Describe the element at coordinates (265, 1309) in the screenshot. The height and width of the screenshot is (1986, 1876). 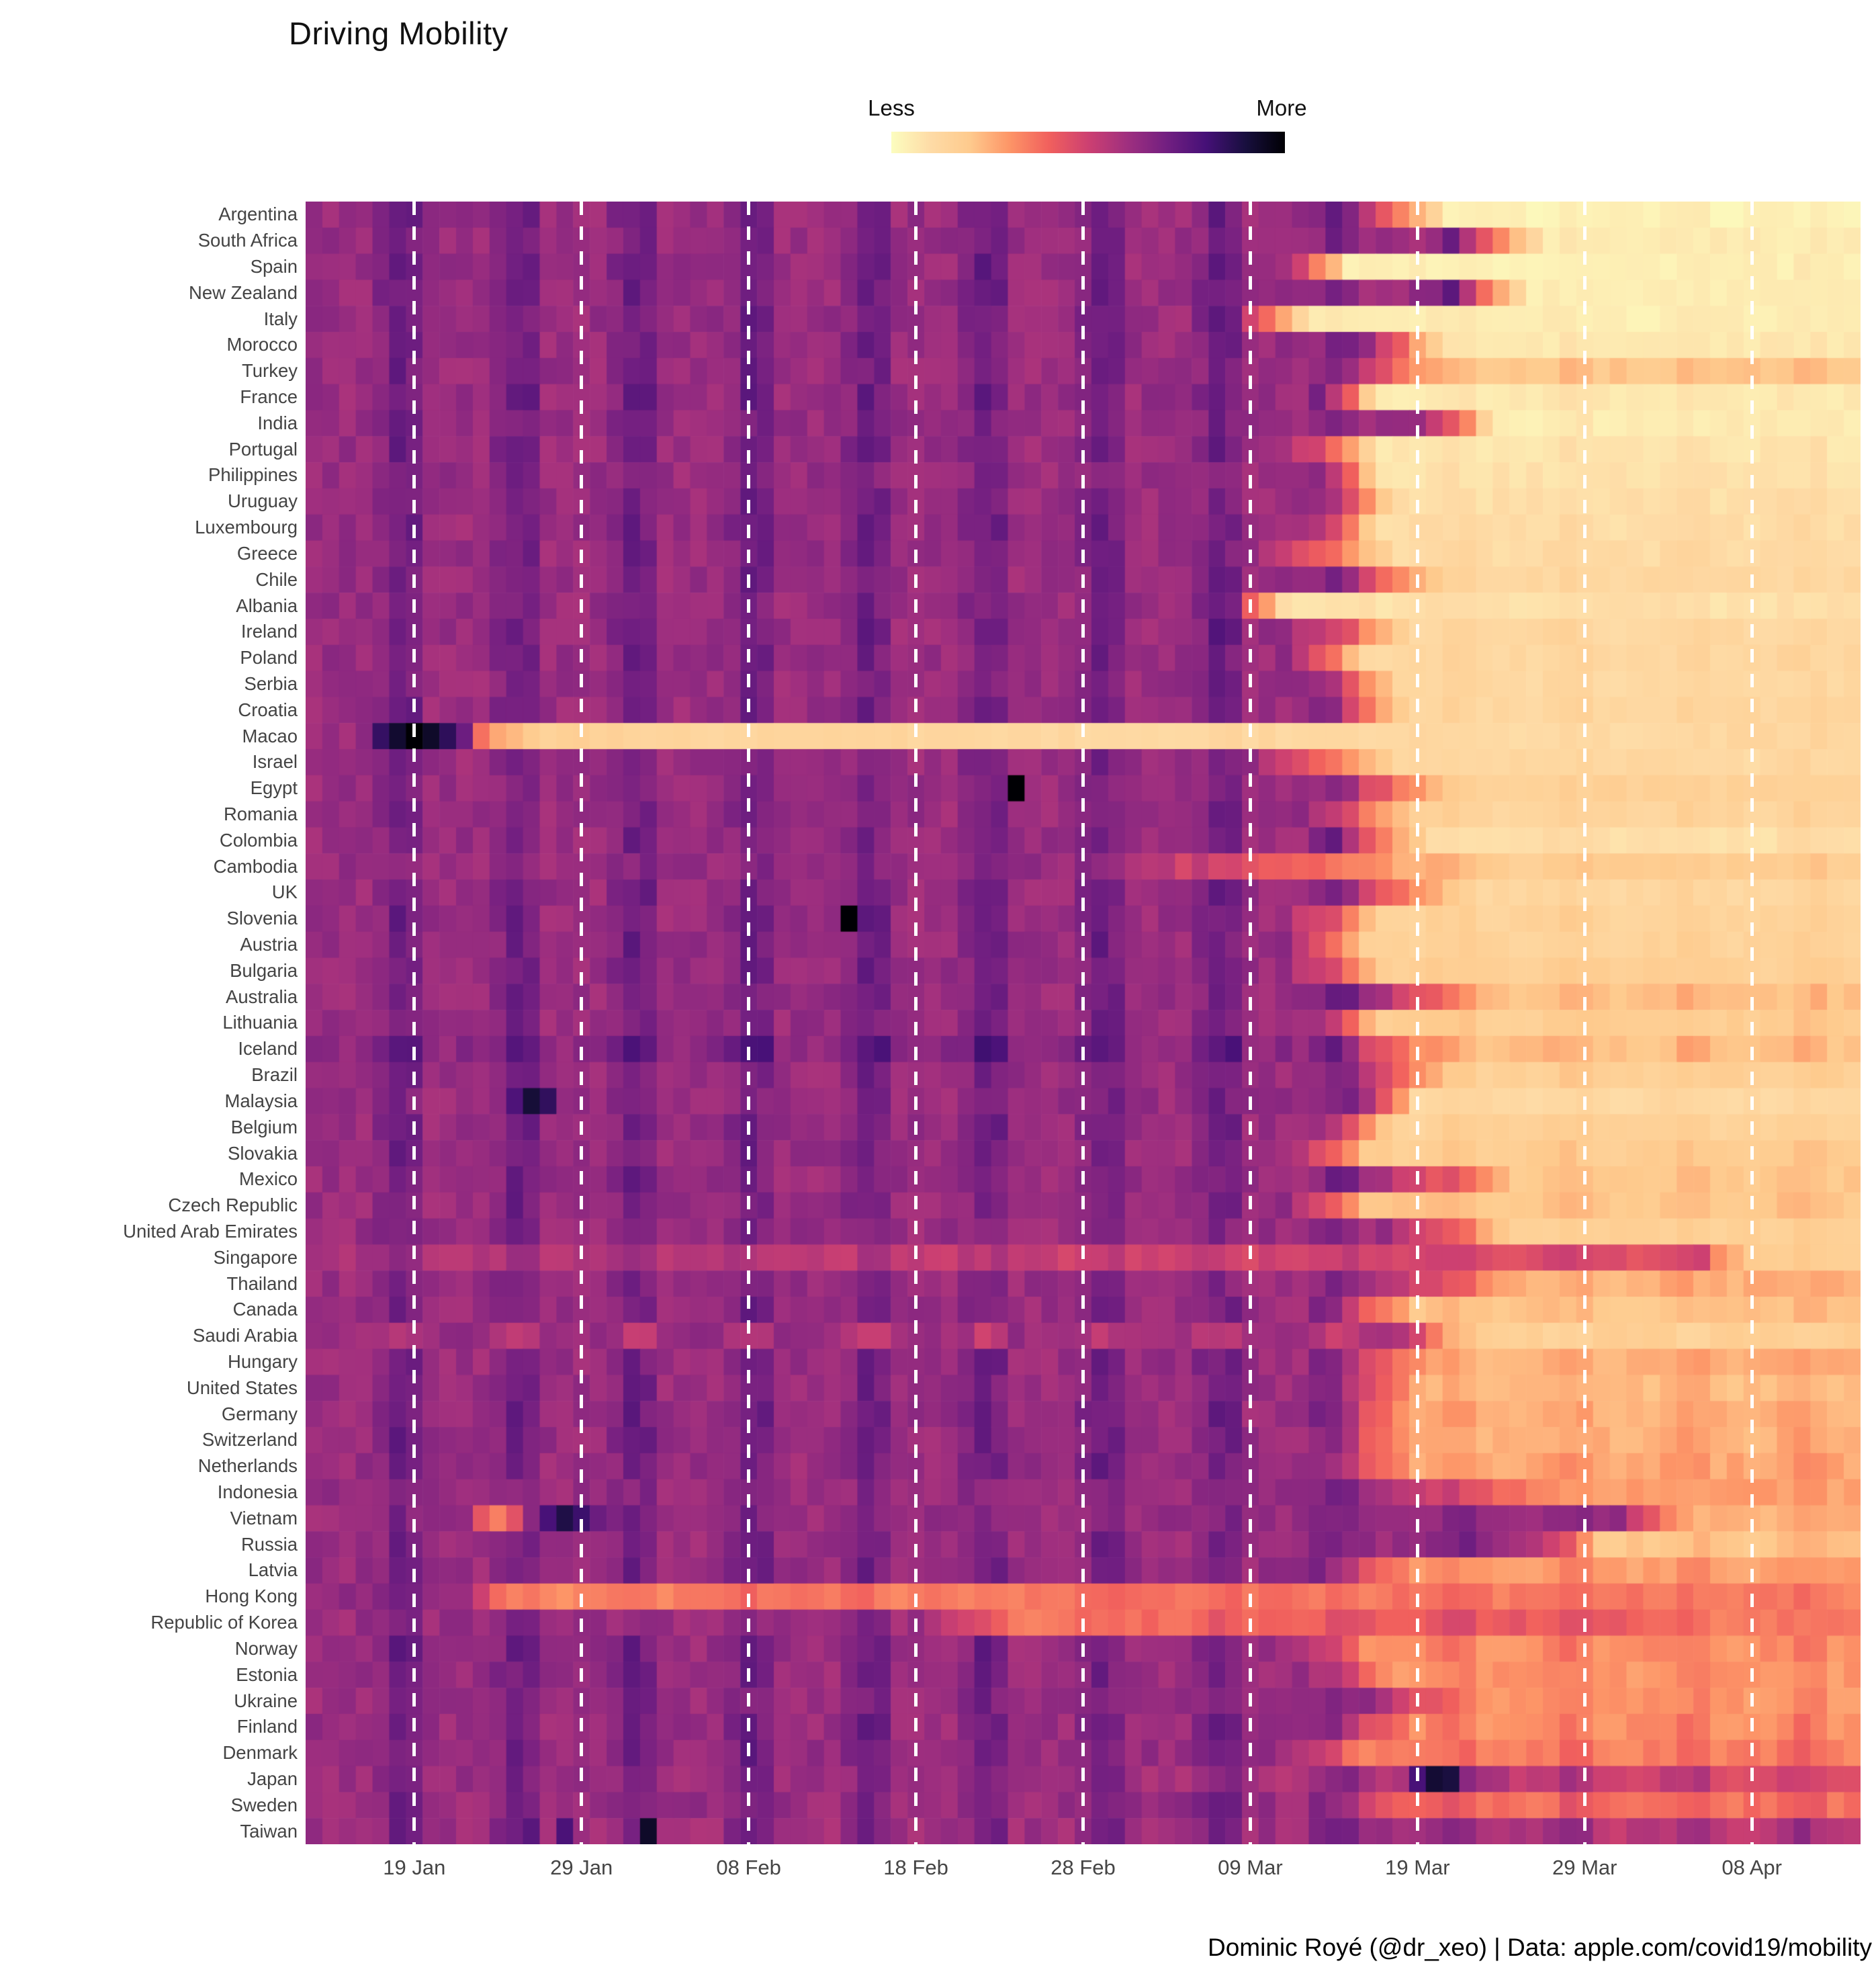
I see `country-label: Canada` at that location.